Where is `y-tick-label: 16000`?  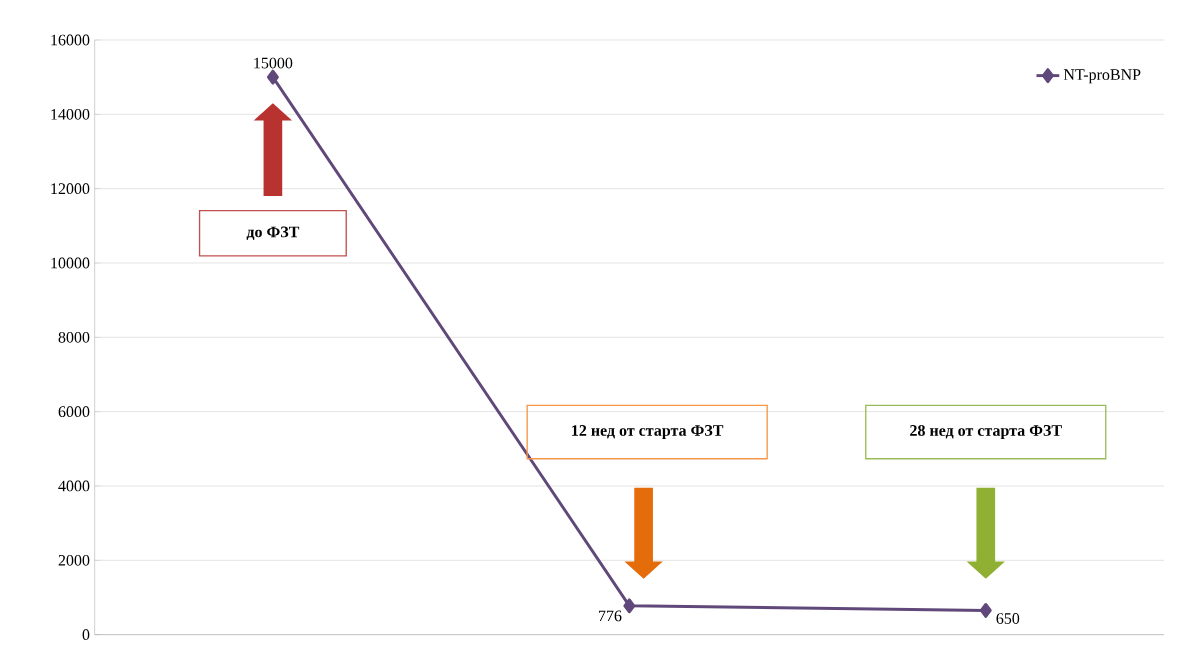 y-tick-label: 16000 is located at coordinates (70, 40).